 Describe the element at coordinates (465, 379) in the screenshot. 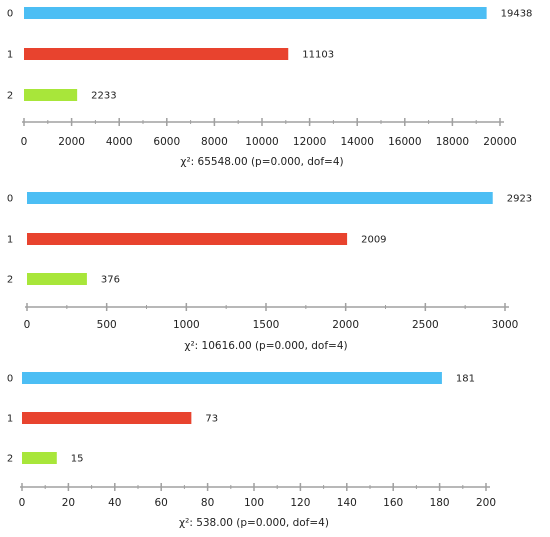

I see `bar-value-label: 181` at that location.